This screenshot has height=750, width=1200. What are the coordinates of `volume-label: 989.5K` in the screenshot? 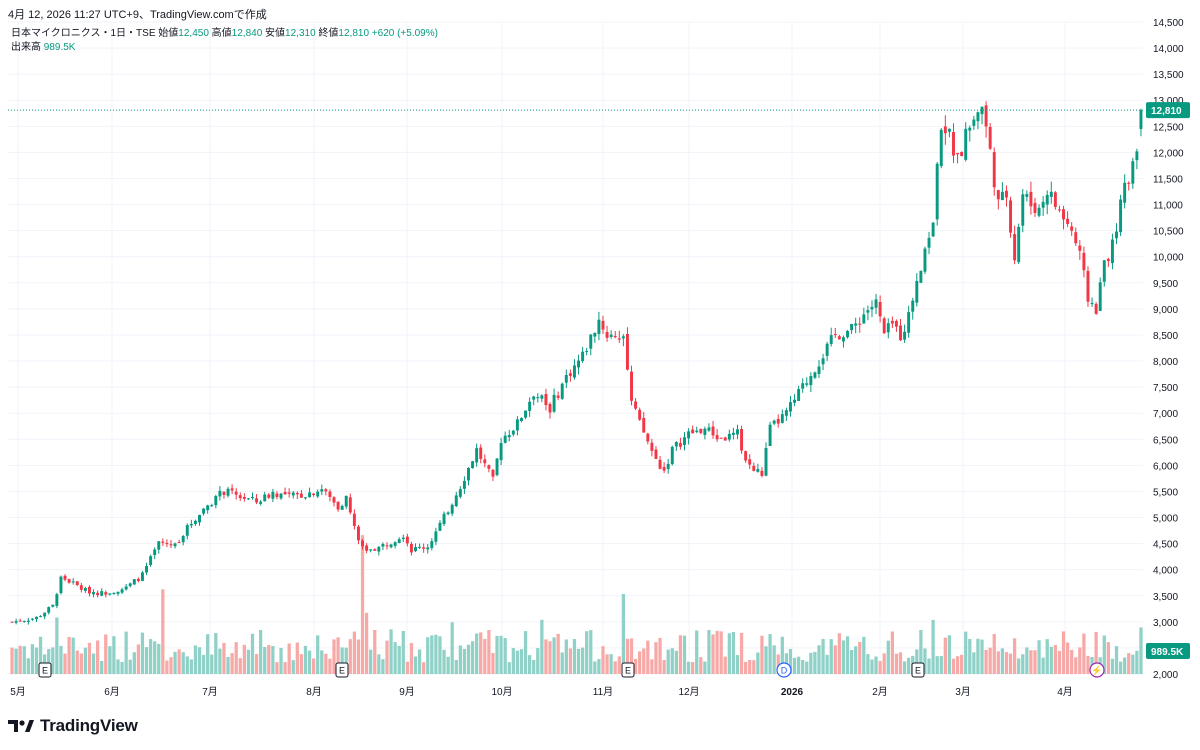 It's located at (1167, 652).